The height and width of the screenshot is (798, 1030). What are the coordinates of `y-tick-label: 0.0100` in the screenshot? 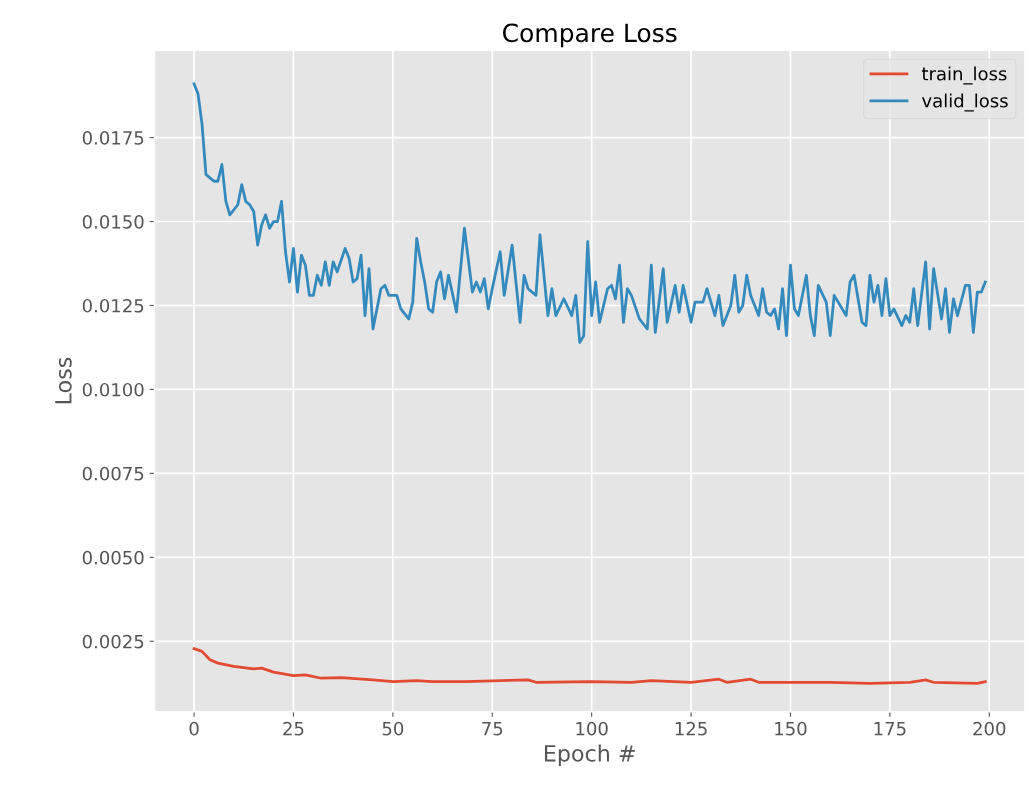 It's located at (113, 389).